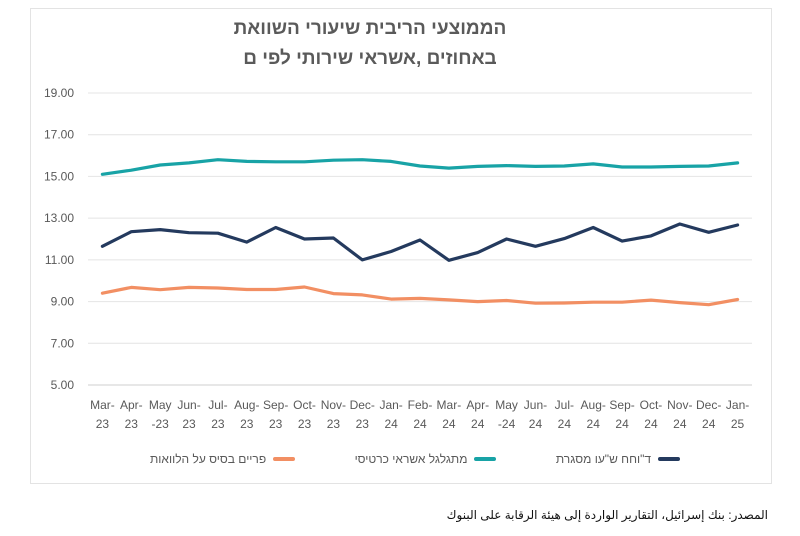  Describe the element at coordinates (603, 459) in the screenshot. I see `legend-label-series-1: ד"וחח ש"עו מסגרת` at that location.